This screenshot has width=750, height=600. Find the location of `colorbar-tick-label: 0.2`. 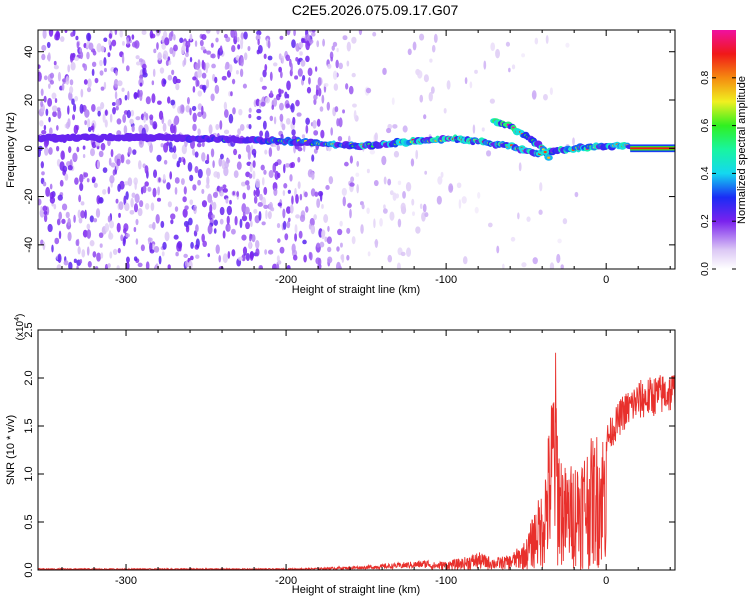

colorbar-tick-label: 0.2 is located at coordinates (705, 221).